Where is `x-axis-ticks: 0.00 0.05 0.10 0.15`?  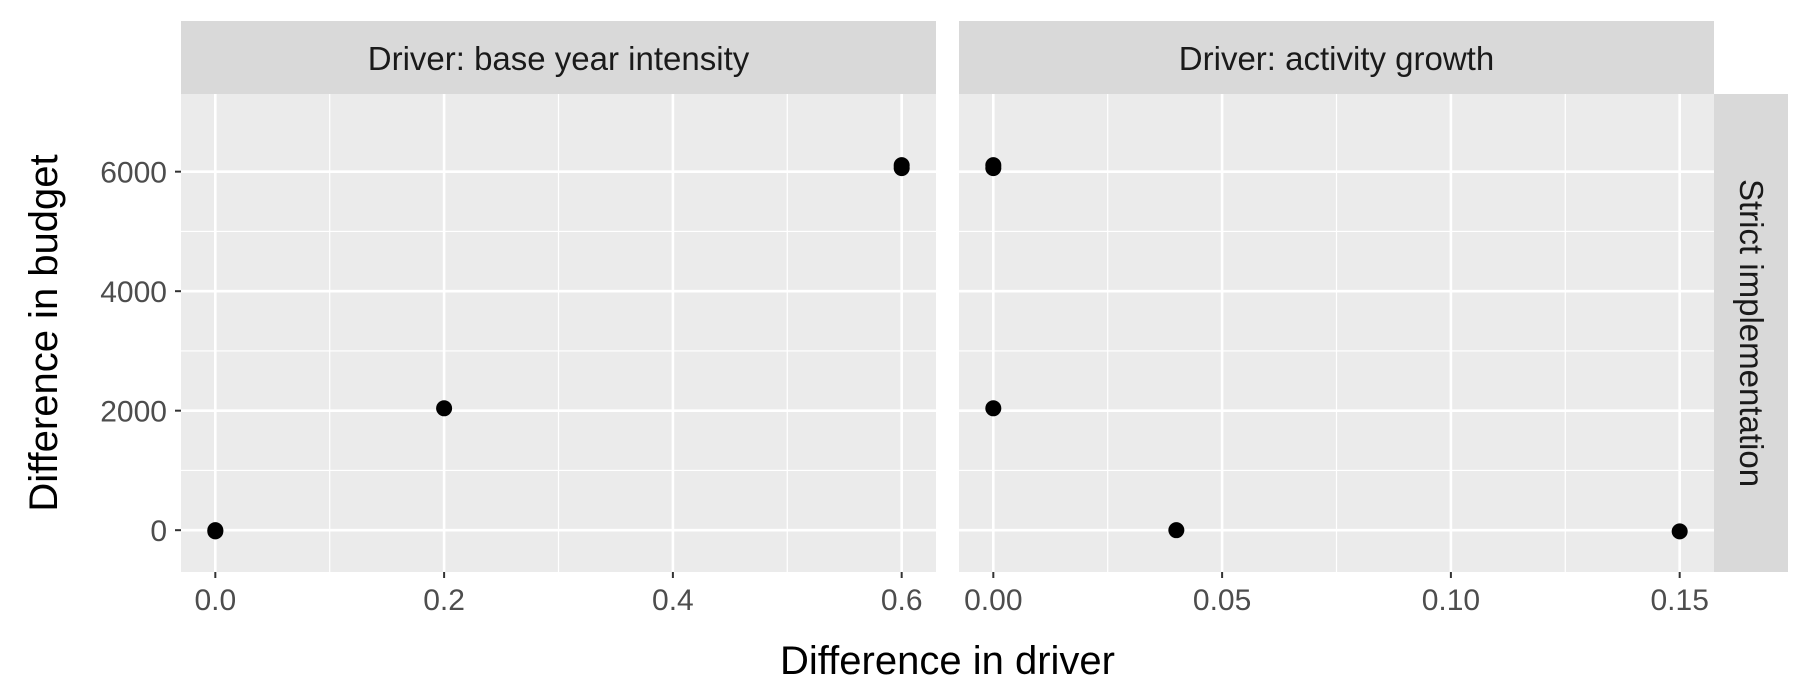 x-axis-ticks: 0.00 0.05 0.10 0.15 is located at coordinates (1336, 594).